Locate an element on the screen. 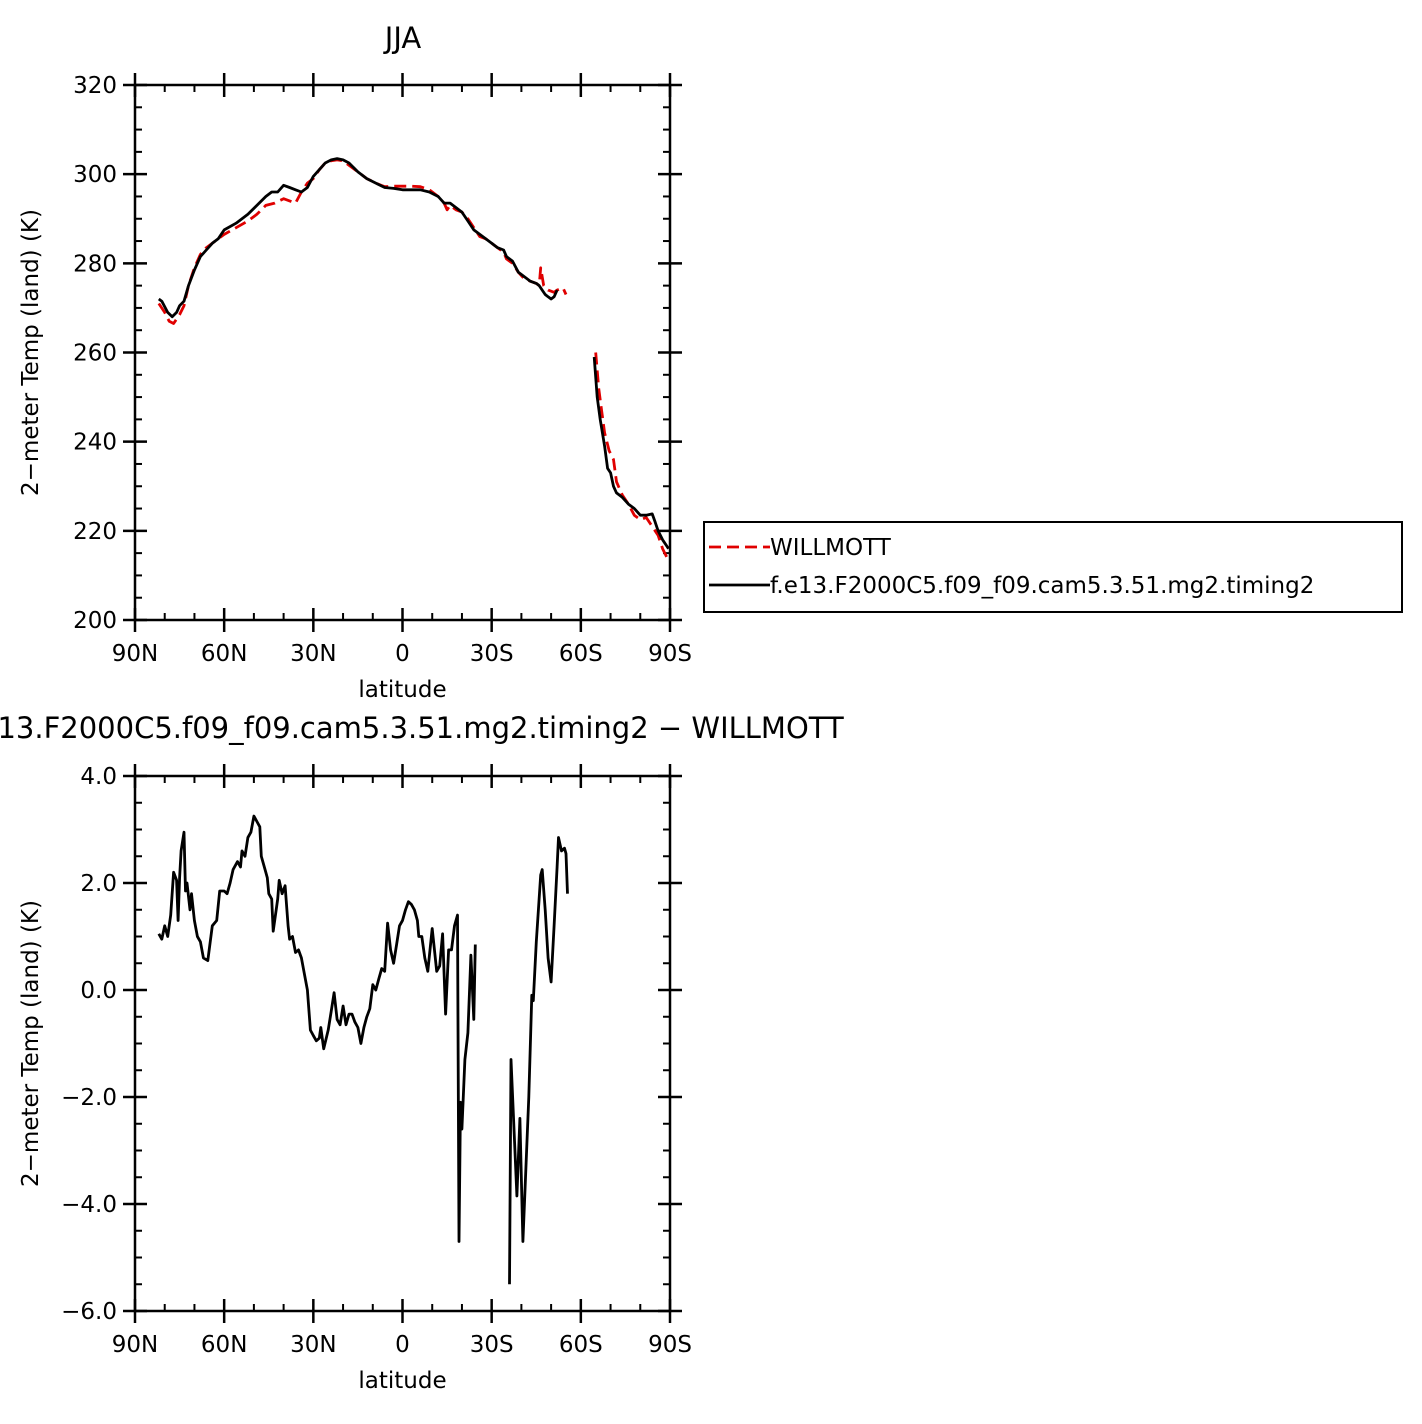 This screenshot has height=1424, width=1422. bottom-x-tick-label: 90S is located at coordinates (670, 1345).